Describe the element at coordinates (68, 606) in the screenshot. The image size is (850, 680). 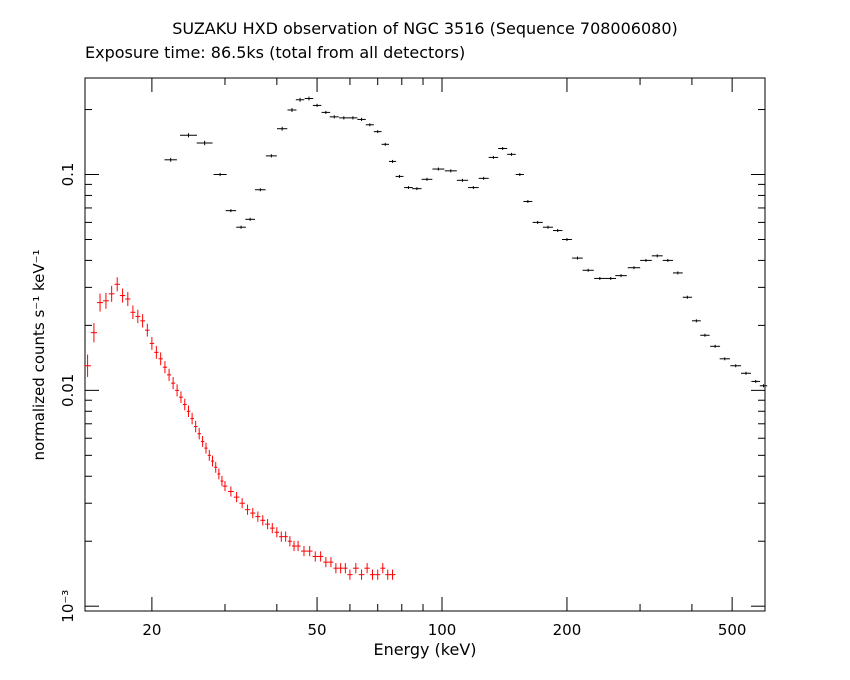
I see `y-tick-label: 10⁻³` at that location.